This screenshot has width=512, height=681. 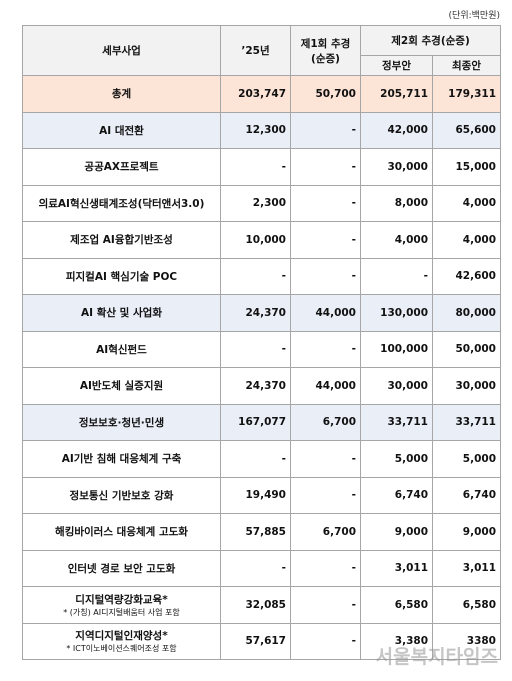 I want to click on item-name: 정보통신 기반보호 강화, so click(x=121, y=495).